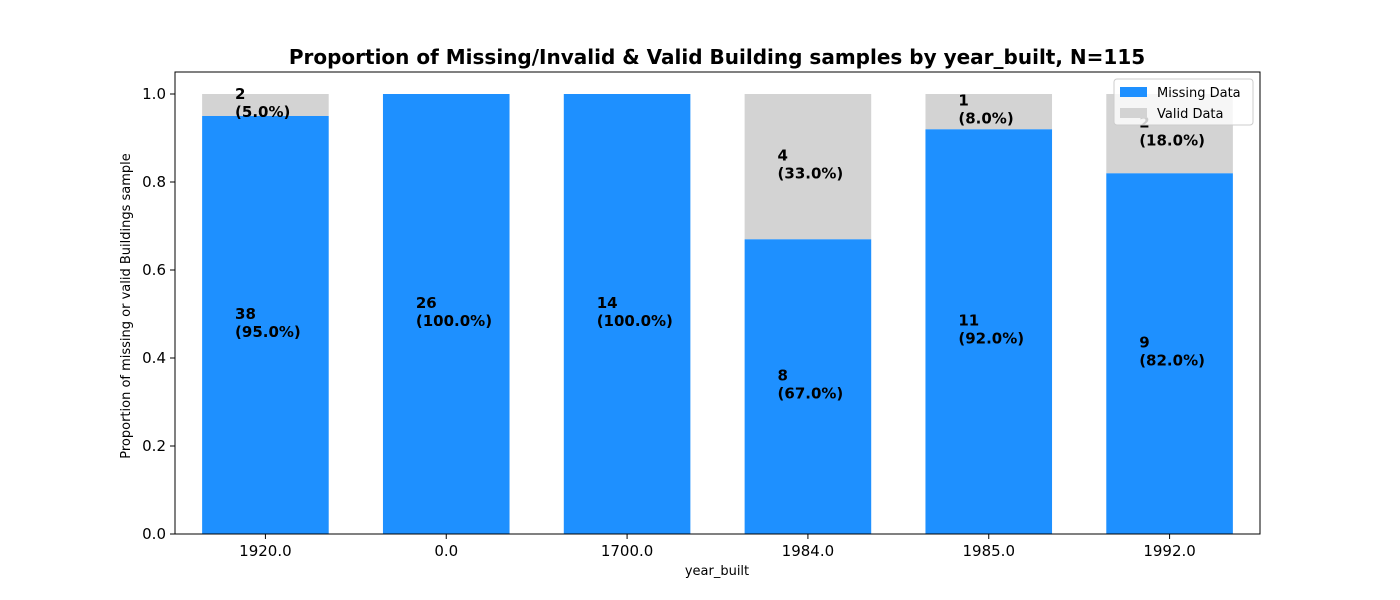 The image size is (1400, 600). I want to click on bar-percent-label: (33.0%), so click(811, 174).